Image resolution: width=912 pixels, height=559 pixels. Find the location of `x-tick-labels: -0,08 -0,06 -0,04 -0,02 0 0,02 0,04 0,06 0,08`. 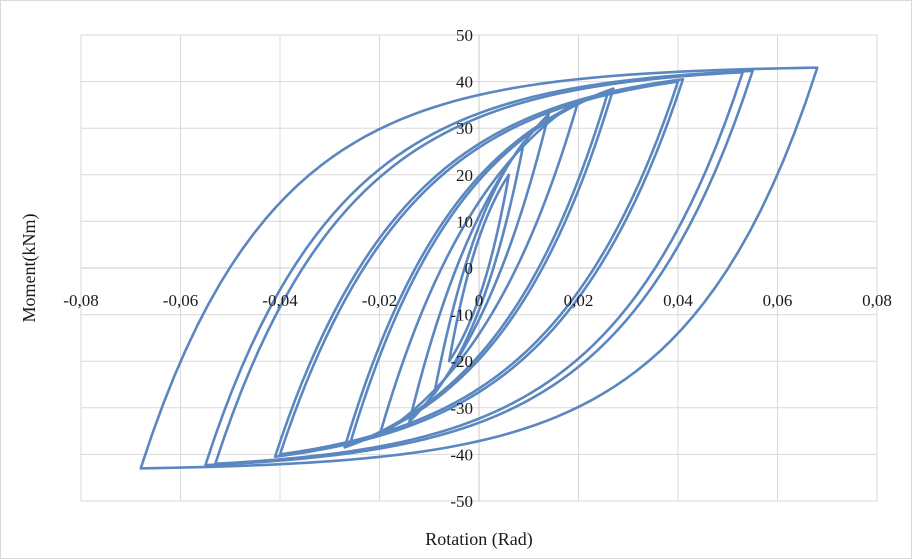

x-tick-labels: -0,08 -0,06 -0,04 -0,02 0 0,02 0,04 0,06 0,08 is located at coordinates (477, 300).